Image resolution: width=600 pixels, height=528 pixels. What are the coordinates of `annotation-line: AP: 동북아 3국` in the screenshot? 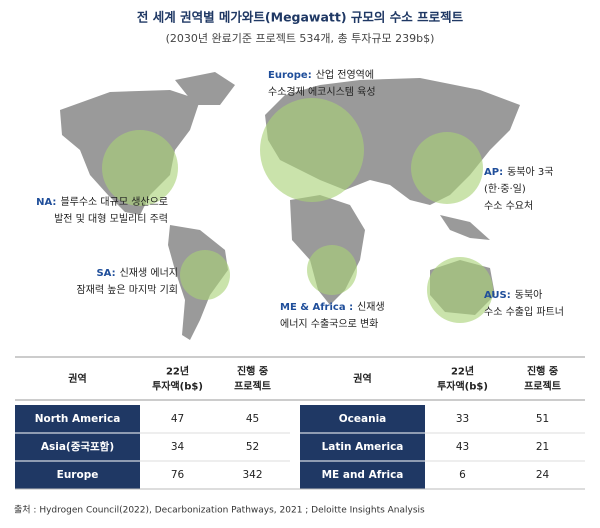 It's located at (518, 172).